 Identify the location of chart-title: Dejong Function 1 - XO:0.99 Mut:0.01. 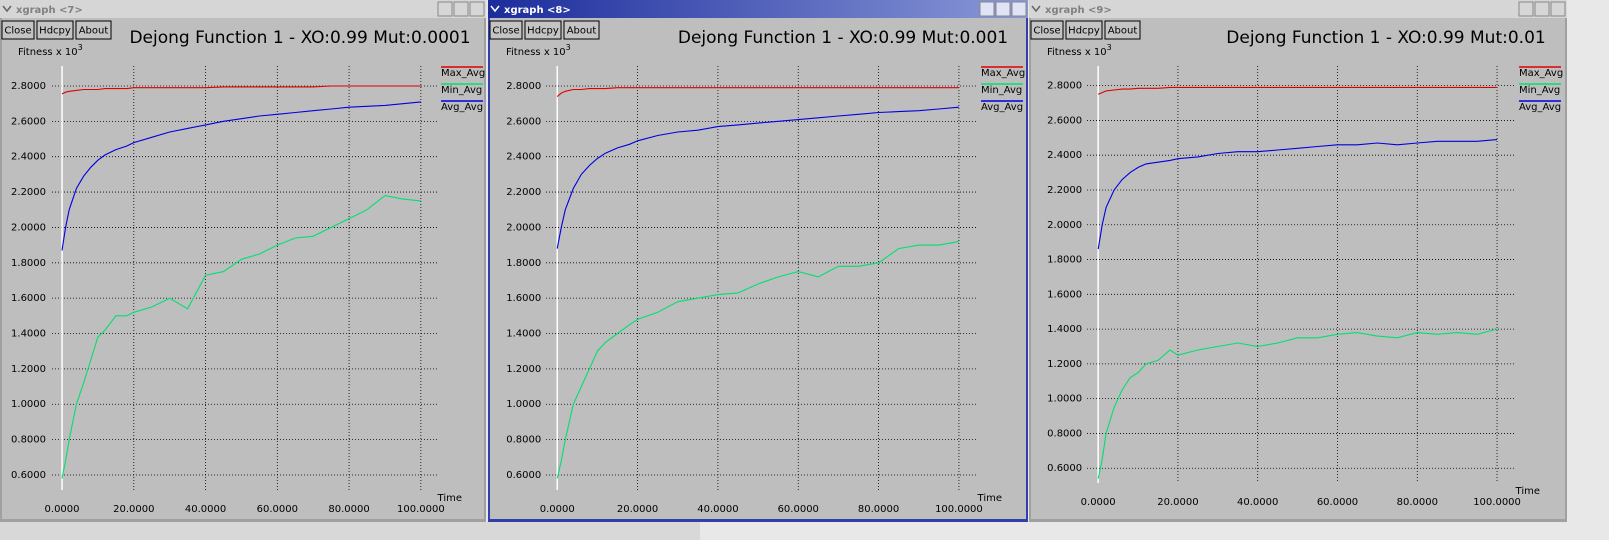
(1385, 38).